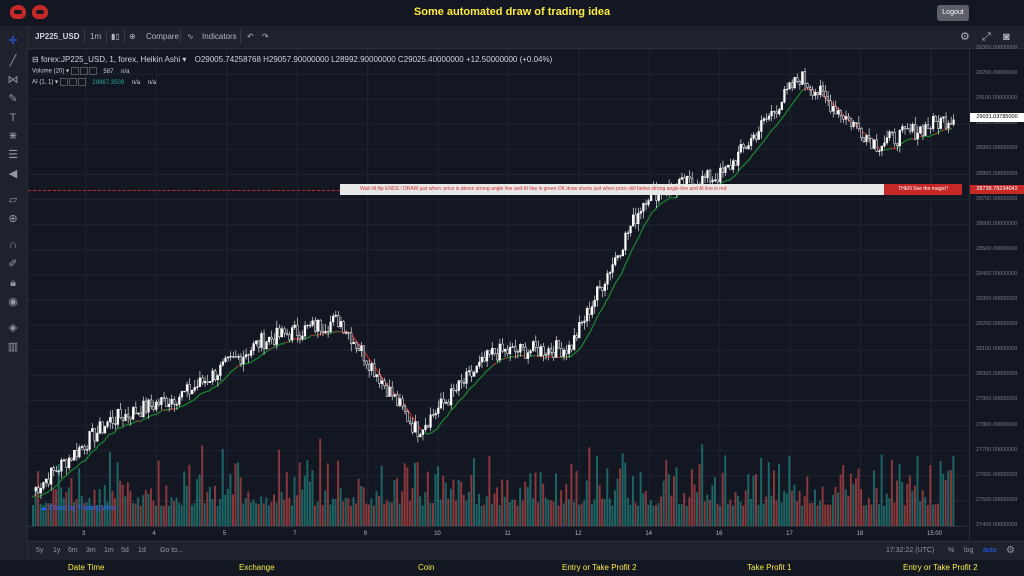 This screenshot has width=1024, height=576. What do you see at coordinates (96, 36) in the screenshot?
I see `interval-selector: 1m` at bounding box center [96, 36].